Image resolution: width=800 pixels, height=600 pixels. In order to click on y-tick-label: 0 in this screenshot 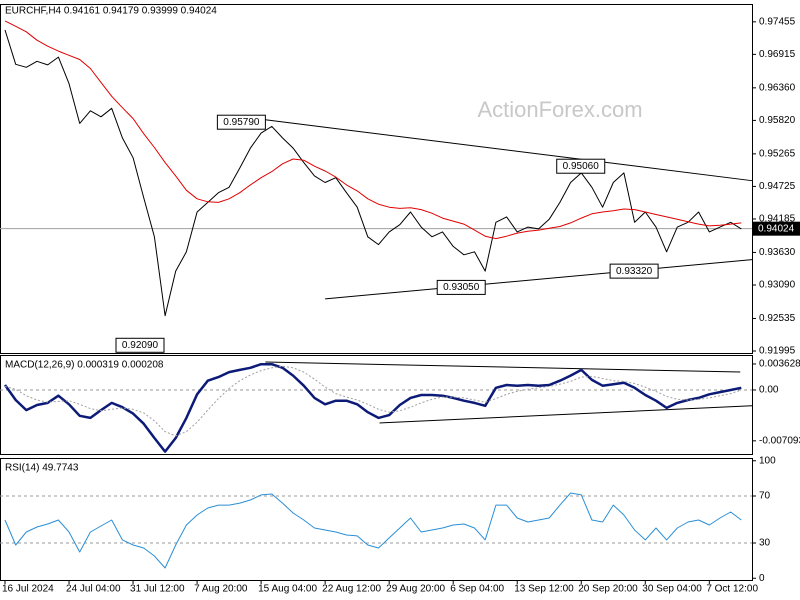, I will do `click(762, 578)`.